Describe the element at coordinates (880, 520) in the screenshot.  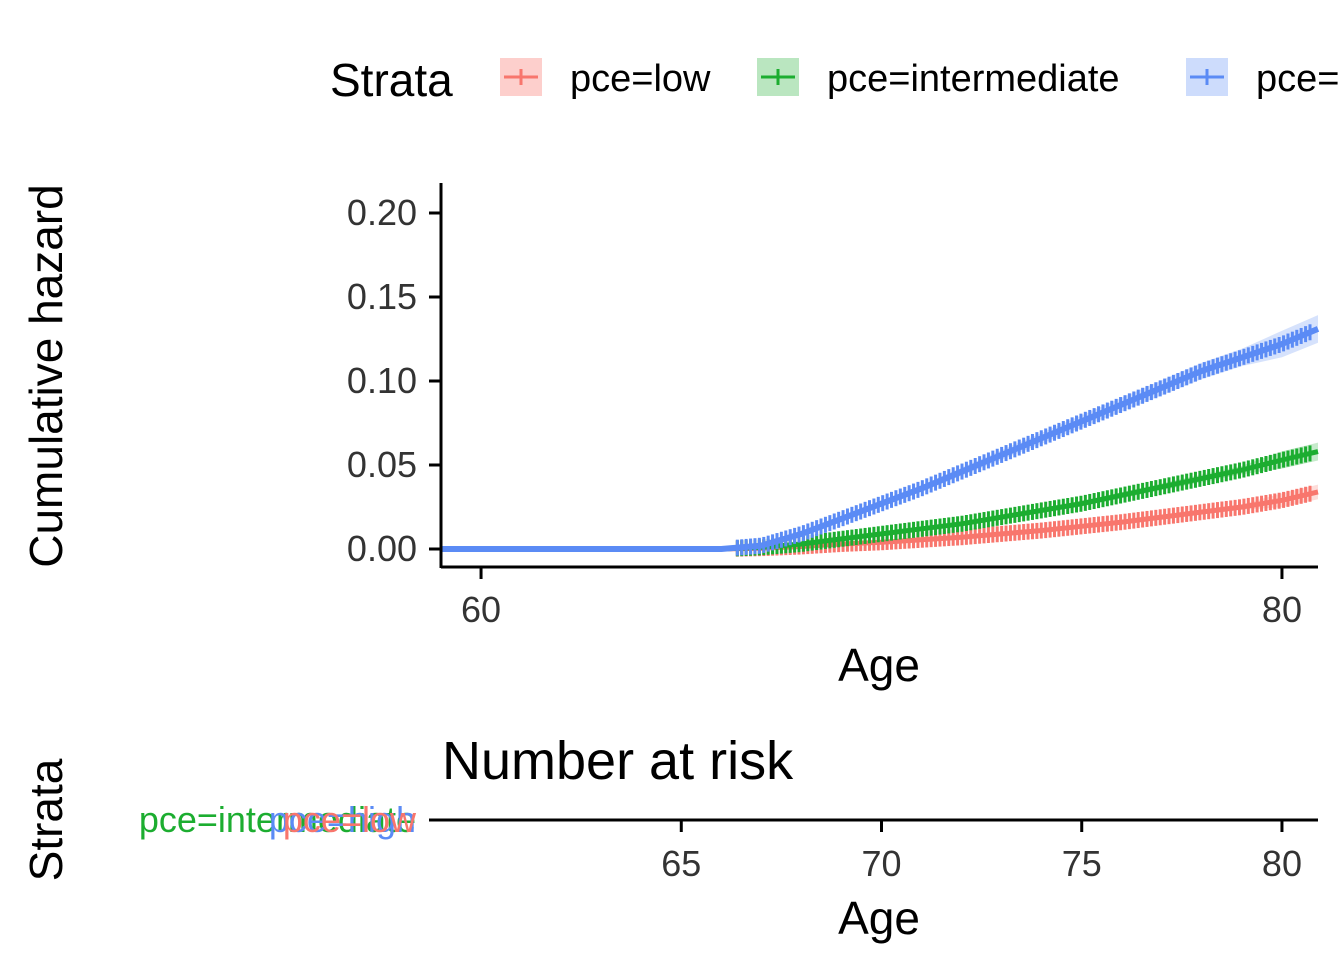
I see `series-pce=low` at that location.